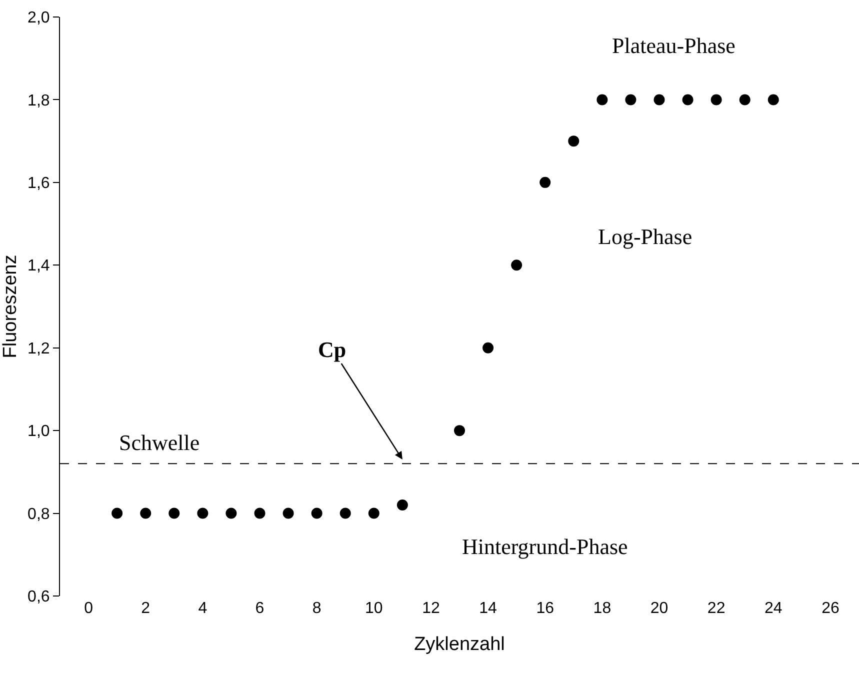 This screenshot has width=859, height=686. Describe the element at coordinates (545, 608) in the screenshot. I see `x-tick-label: 16` at that location.